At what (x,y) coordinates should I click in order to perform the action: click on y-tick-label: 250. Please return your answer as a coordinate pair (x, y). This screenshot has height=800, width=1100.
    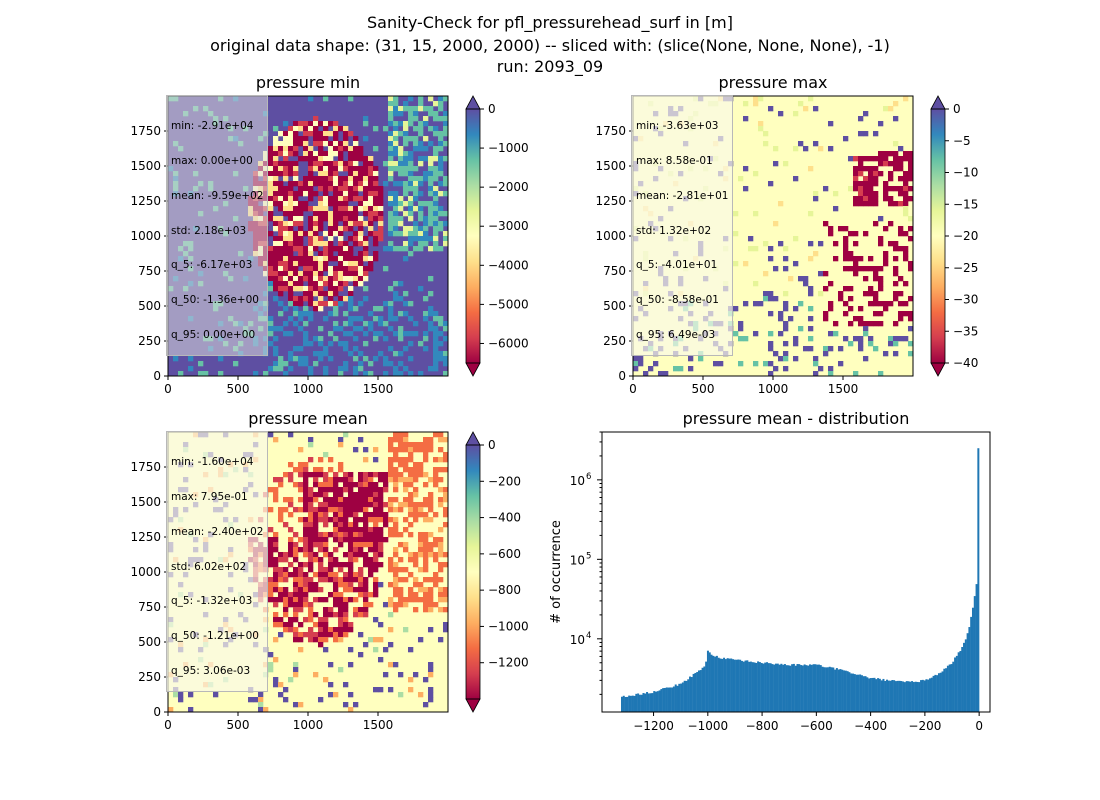
    Looking at the image, I should click on (614, 341).